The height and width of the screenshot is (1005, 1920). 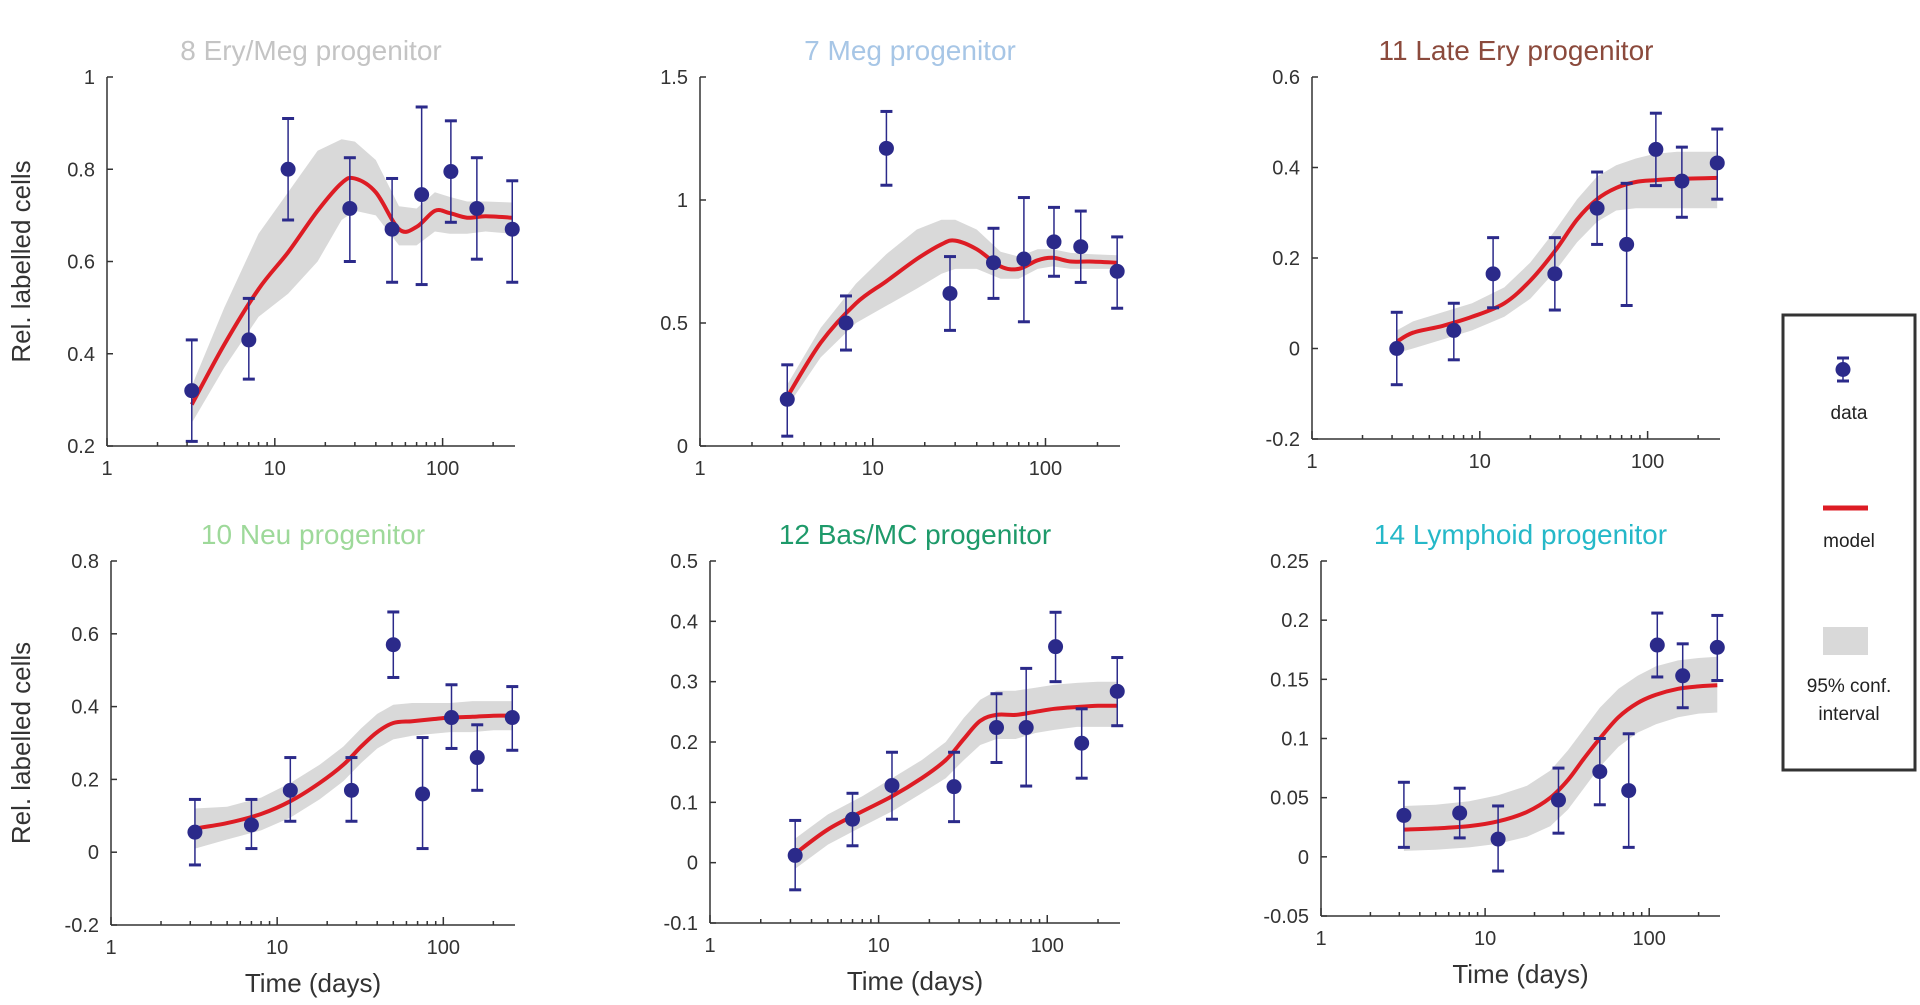 What do you see at coordinates (684, 683) in the screenshot?
I see `y-tick-label: 0.3` at bounding box center [684, 683].